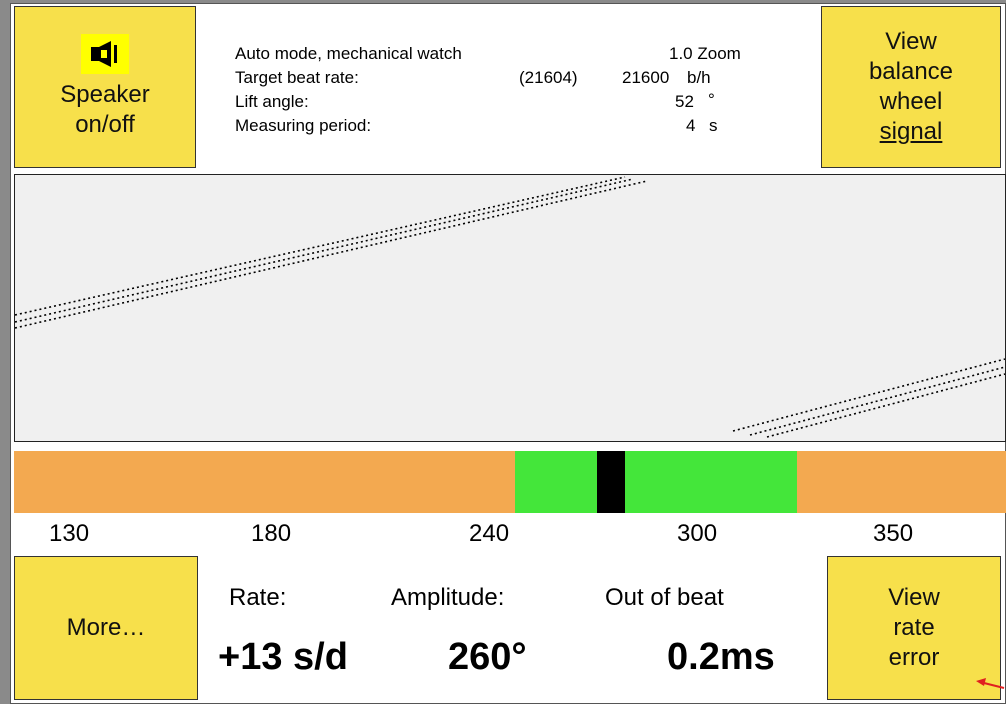  Describe the element at coordinates (684, 101) in the screenshot. I see `lift-angle-value: 52` at that location.